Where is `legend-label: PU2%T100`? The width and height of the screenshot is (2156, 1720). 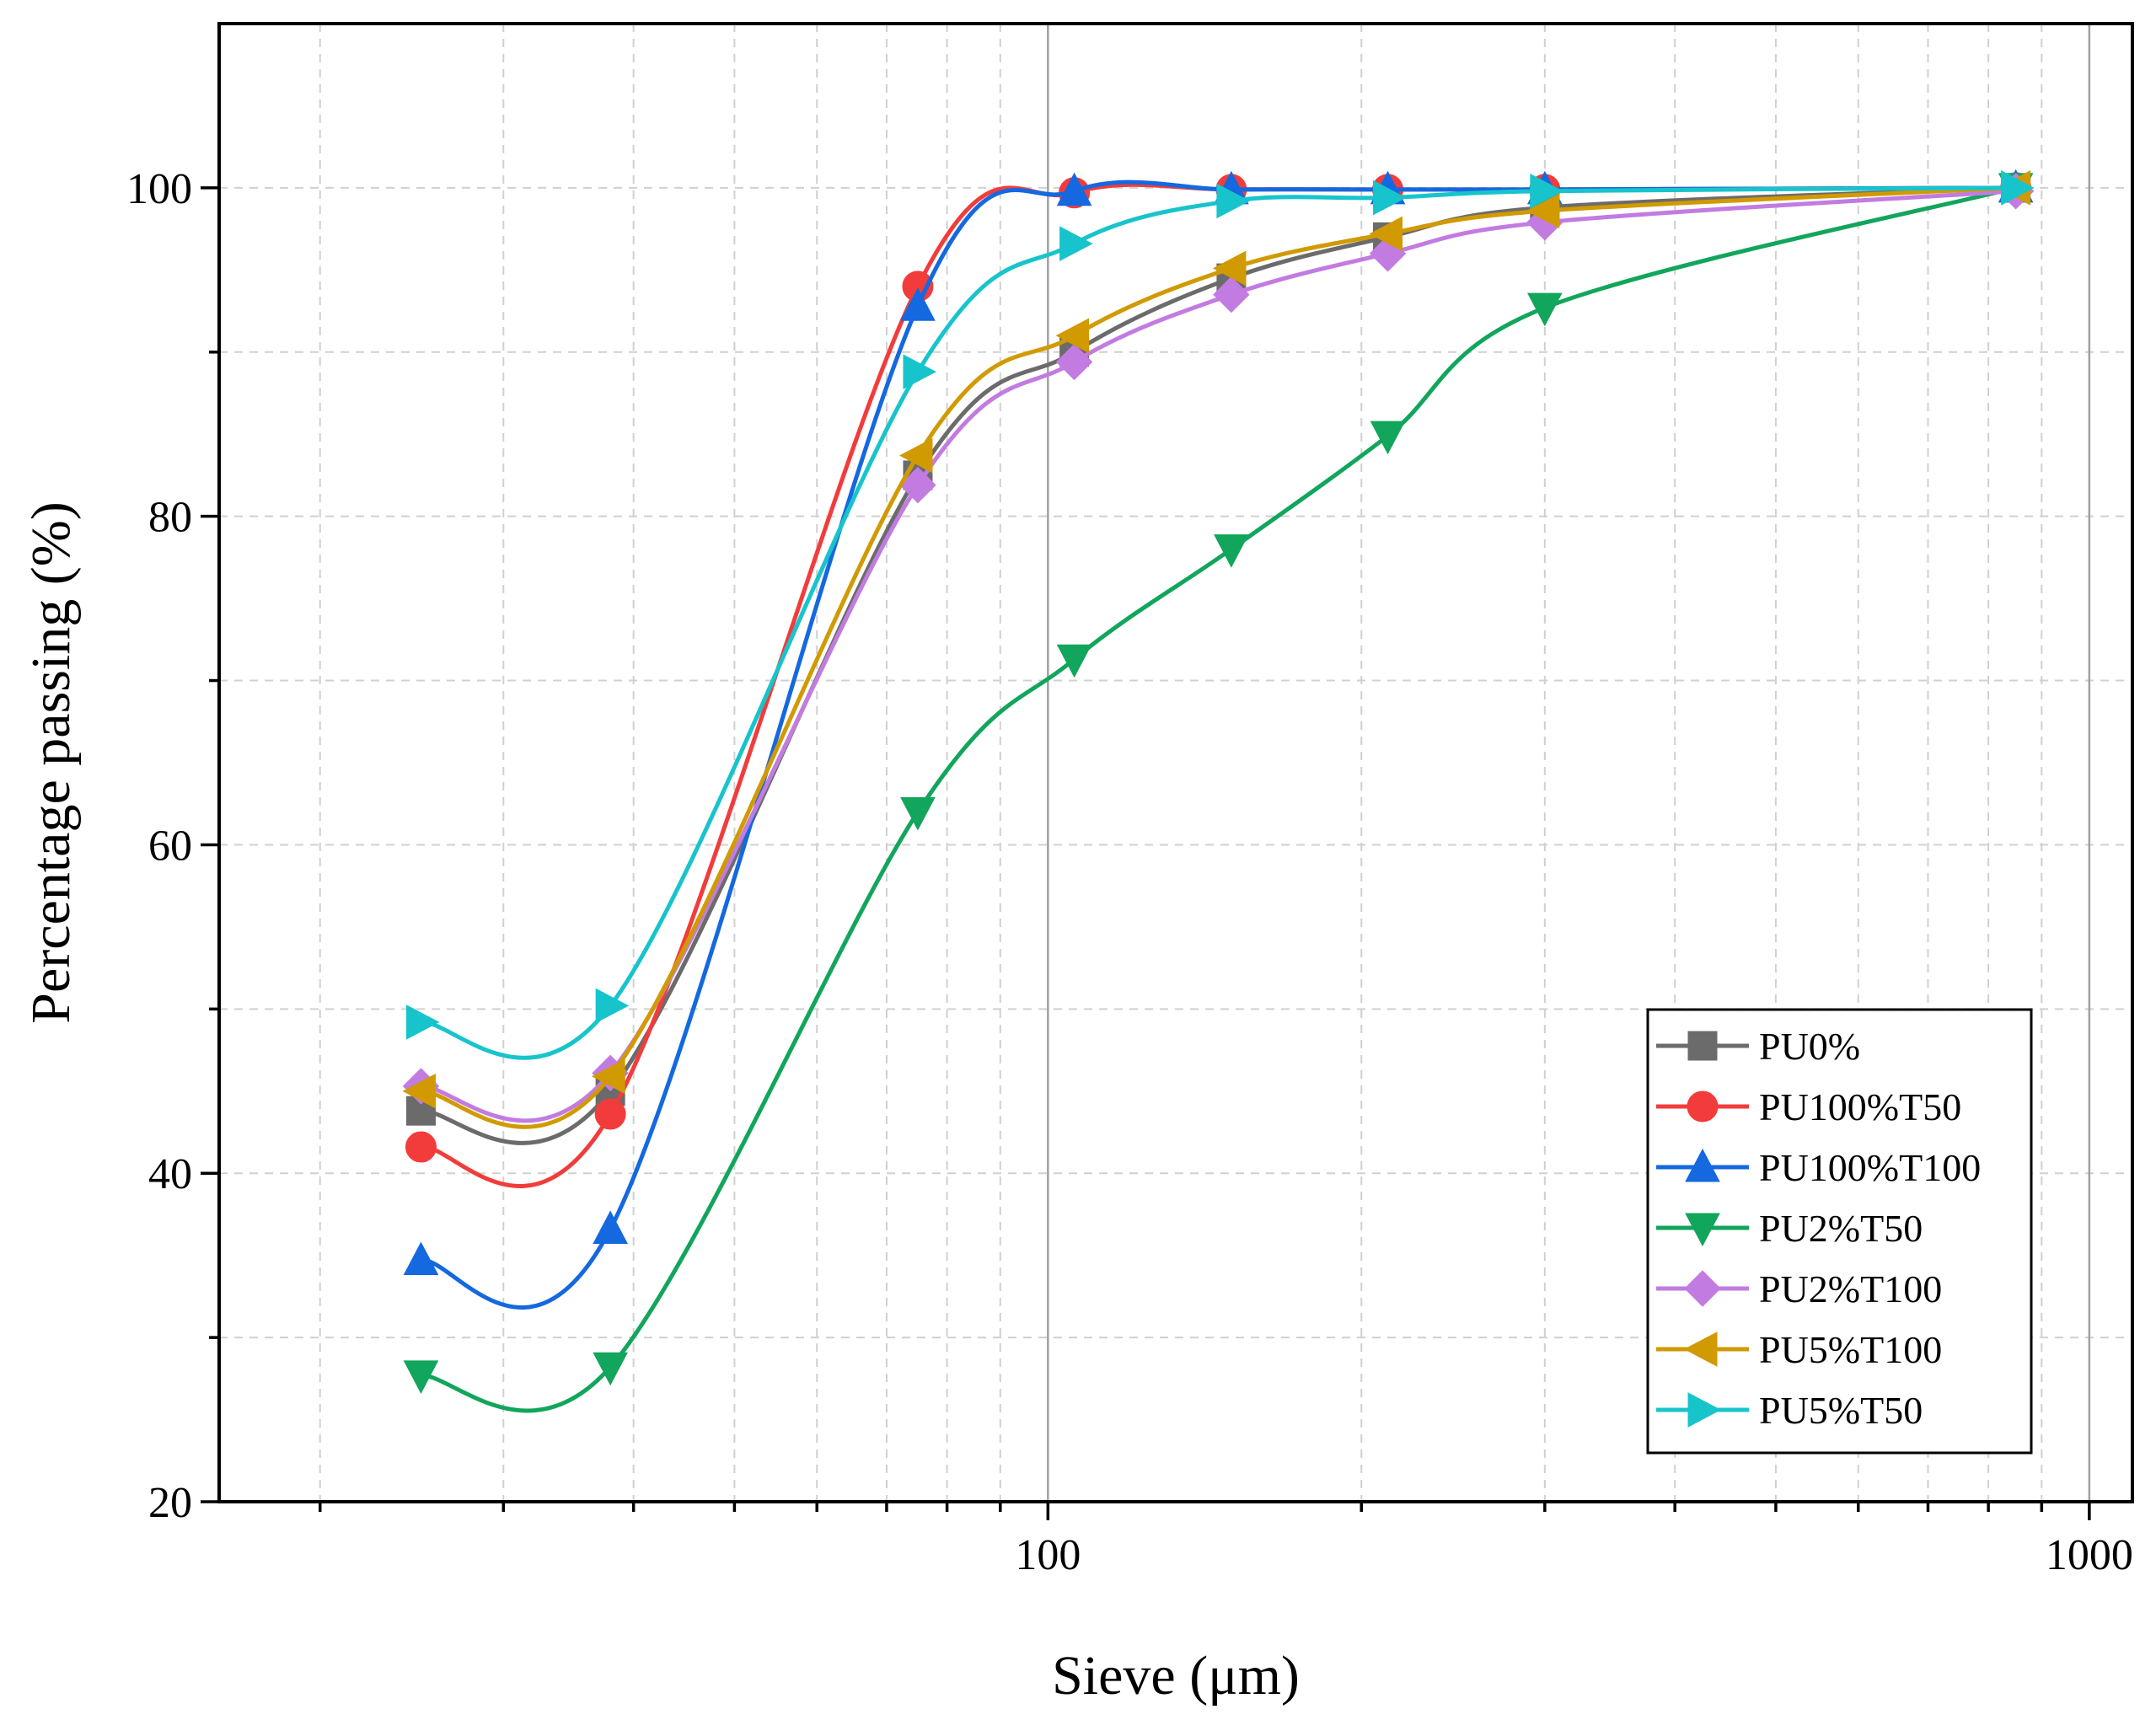
legend-label: PU2%T100 is located at coordinates (1850, 1289).